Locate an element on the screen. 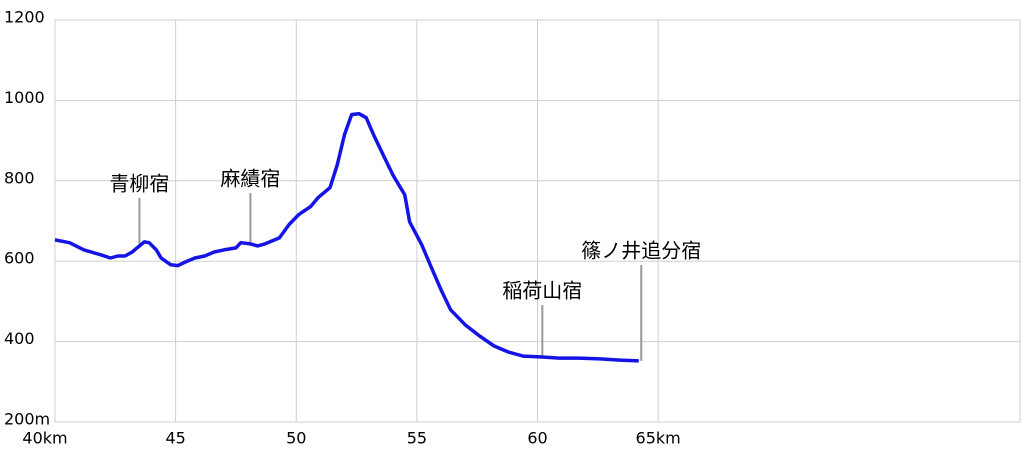 This screenshot has height=455, width=1024. annotation-label: 麻績宿 is located at coordinates (250, 179).